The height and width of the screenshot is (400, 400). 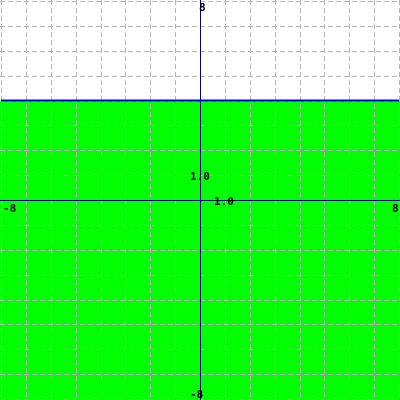 What do you see at coordinates (395, 208) in the screenshot?
I see `x-max-tick-label: 8` at bounding box center [395, 208].